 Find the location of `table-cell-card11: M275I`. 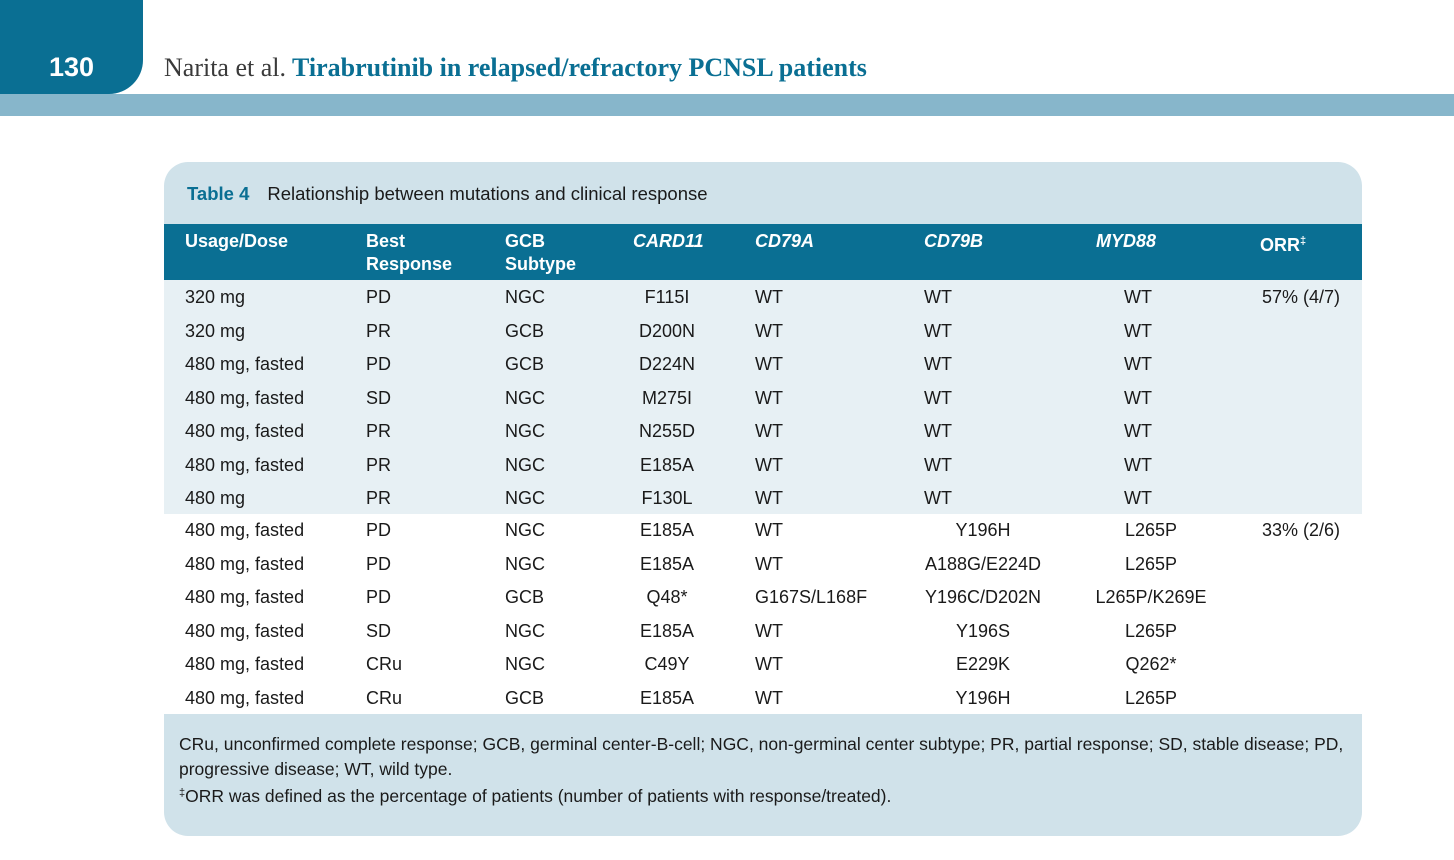

table-cell-card11: M275I is located at coordinates (667, 397).